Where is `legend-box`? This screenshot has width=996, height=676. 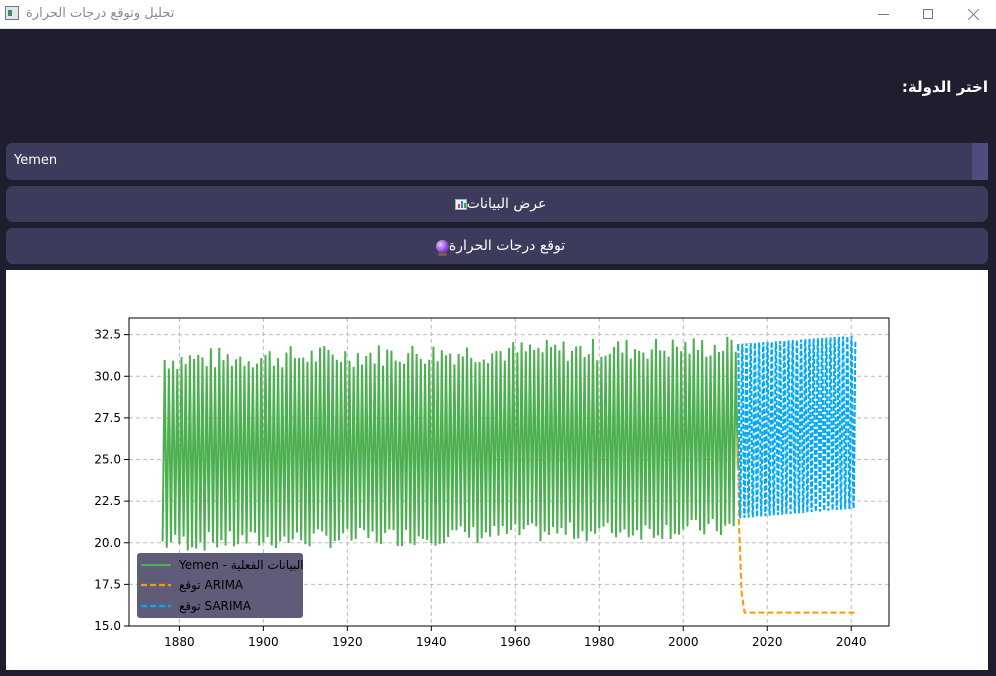 legend-box is located at coordinates (220, 585).